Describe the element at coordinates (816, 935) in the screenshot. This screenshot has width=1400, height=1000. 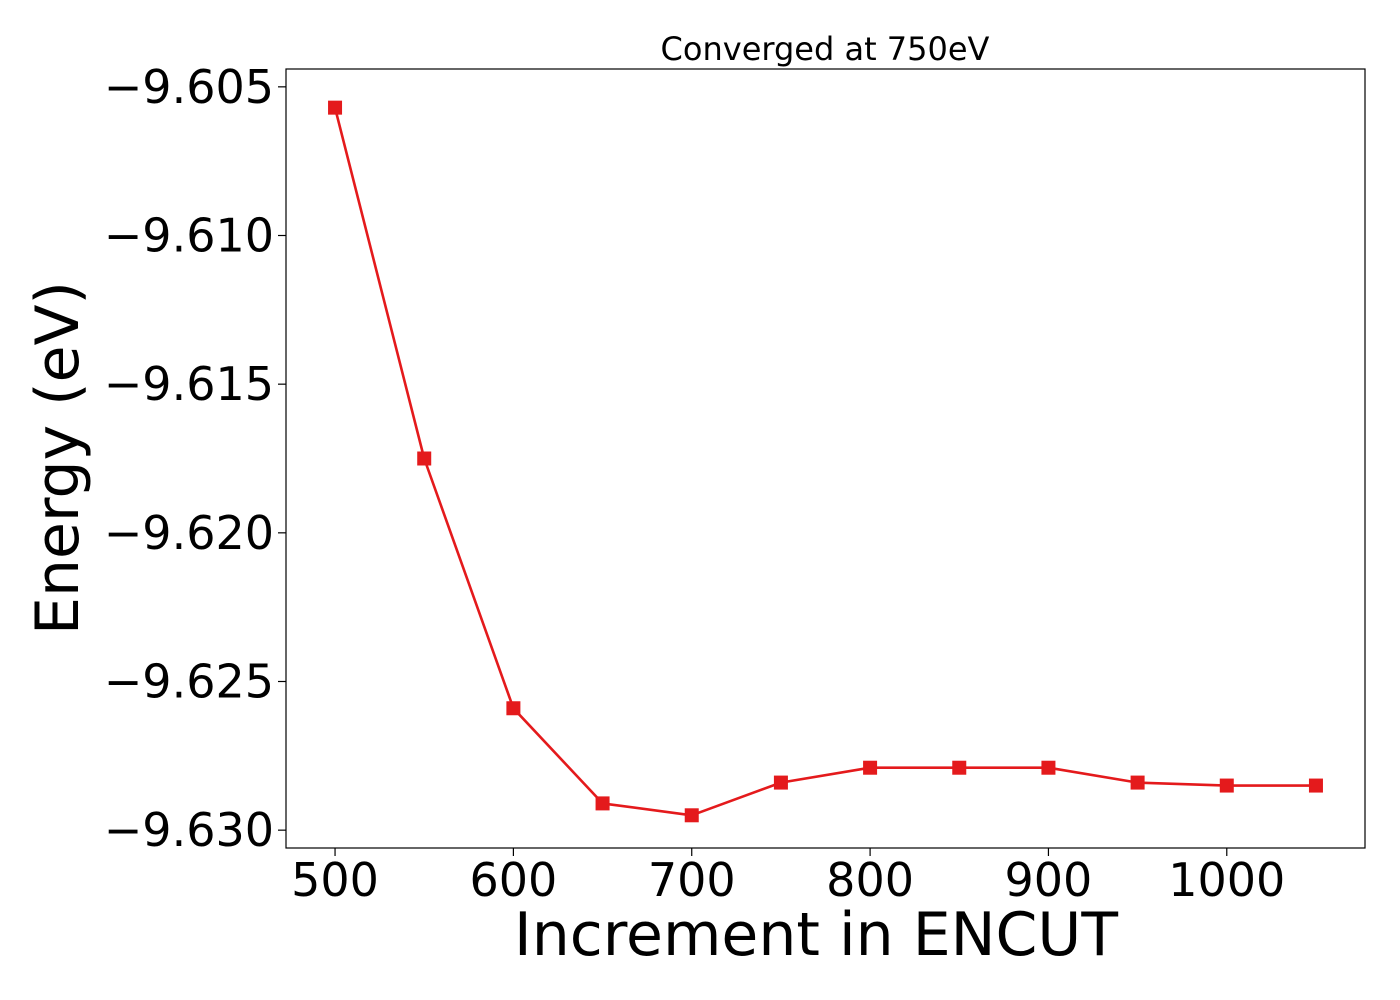
I see `x-axis-title: Increment in ENCUT` at that location.